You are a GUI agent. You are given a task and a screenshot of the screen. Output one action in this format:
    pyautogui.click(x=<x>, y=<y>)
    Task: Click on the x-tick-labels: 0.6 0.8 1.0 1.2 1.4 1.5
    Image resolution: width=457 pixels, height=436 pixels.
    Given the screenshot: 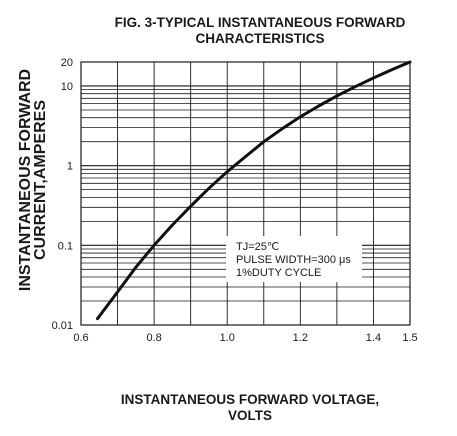 What is the action you would take?
    pyautogui.click(x=245, y=338)
    